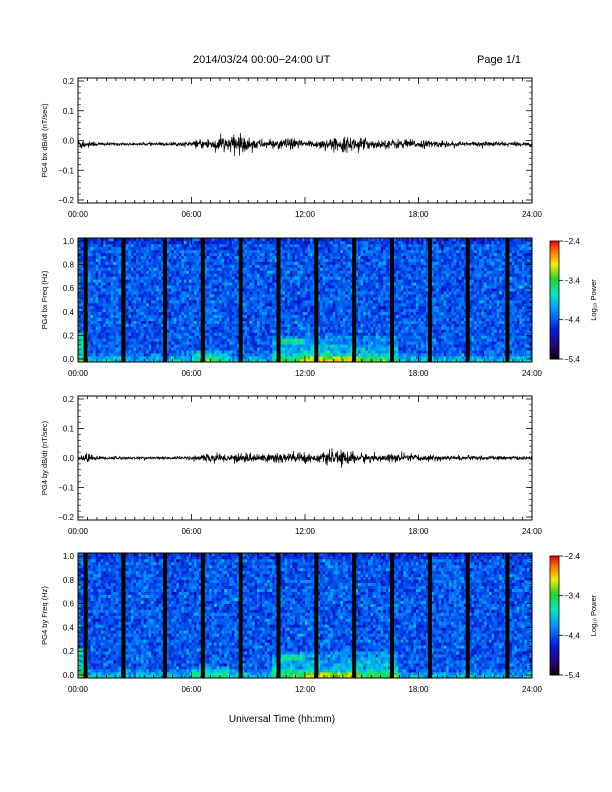 The height and width of the screenshot is (792, 612). I want to click on series-line, so click(305, 144).